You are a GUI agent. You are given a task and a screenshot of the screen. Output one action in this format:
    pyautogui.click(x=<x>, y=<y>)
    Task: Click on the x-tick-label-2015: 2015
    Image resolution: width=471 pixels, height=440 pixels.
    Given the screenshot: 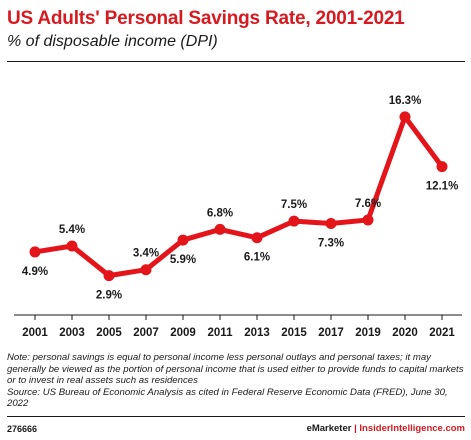 What is the action you would take?
    pyautogui.click(x=294, y=333)
    